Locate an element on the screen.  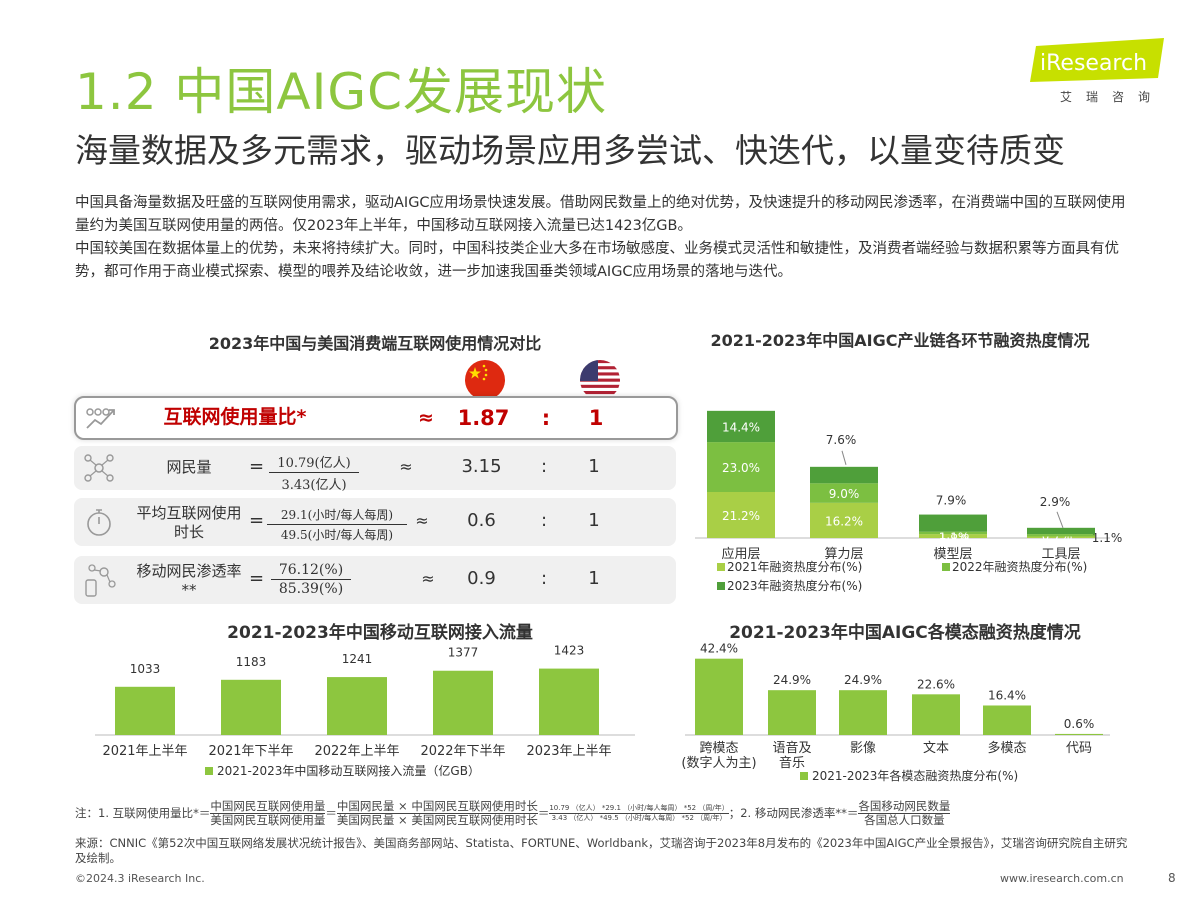
usage-time-numerator: 29.1(小时/每人每周) is located at coordinates (337, 515).